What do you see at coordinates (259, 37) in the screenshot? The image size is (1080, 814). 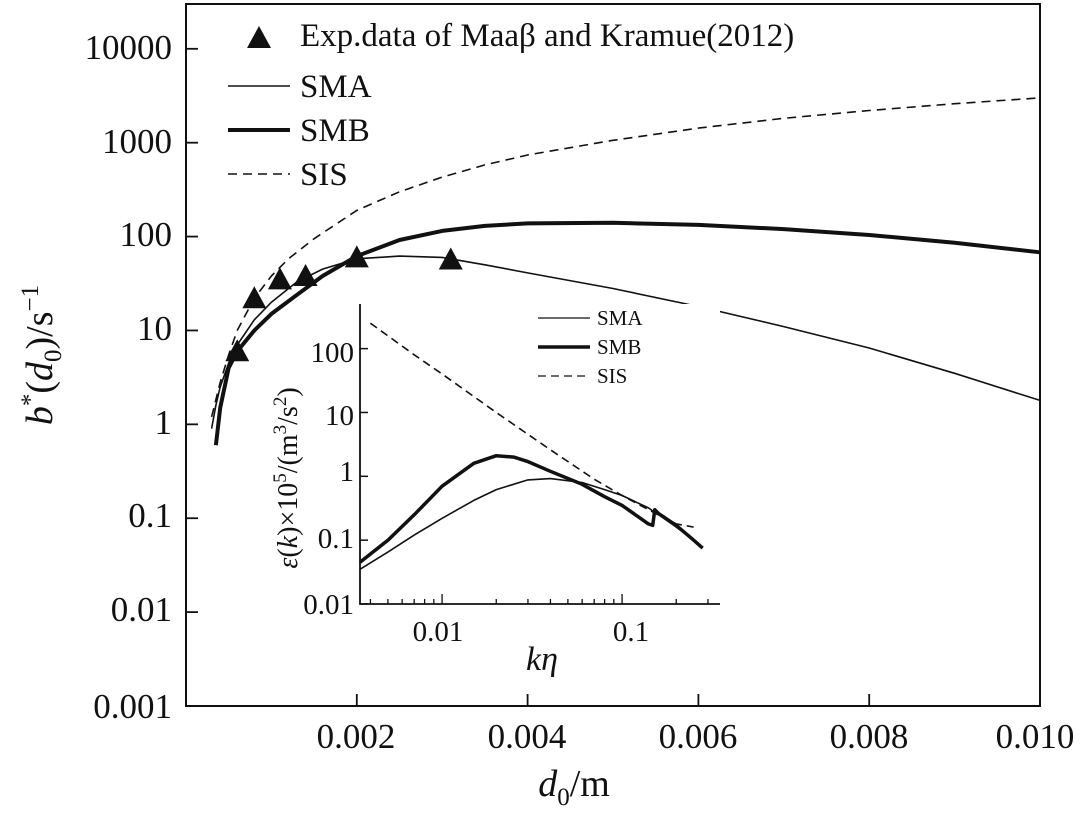 I see `legend-triangle-marker` at bounding box center [259, 37].